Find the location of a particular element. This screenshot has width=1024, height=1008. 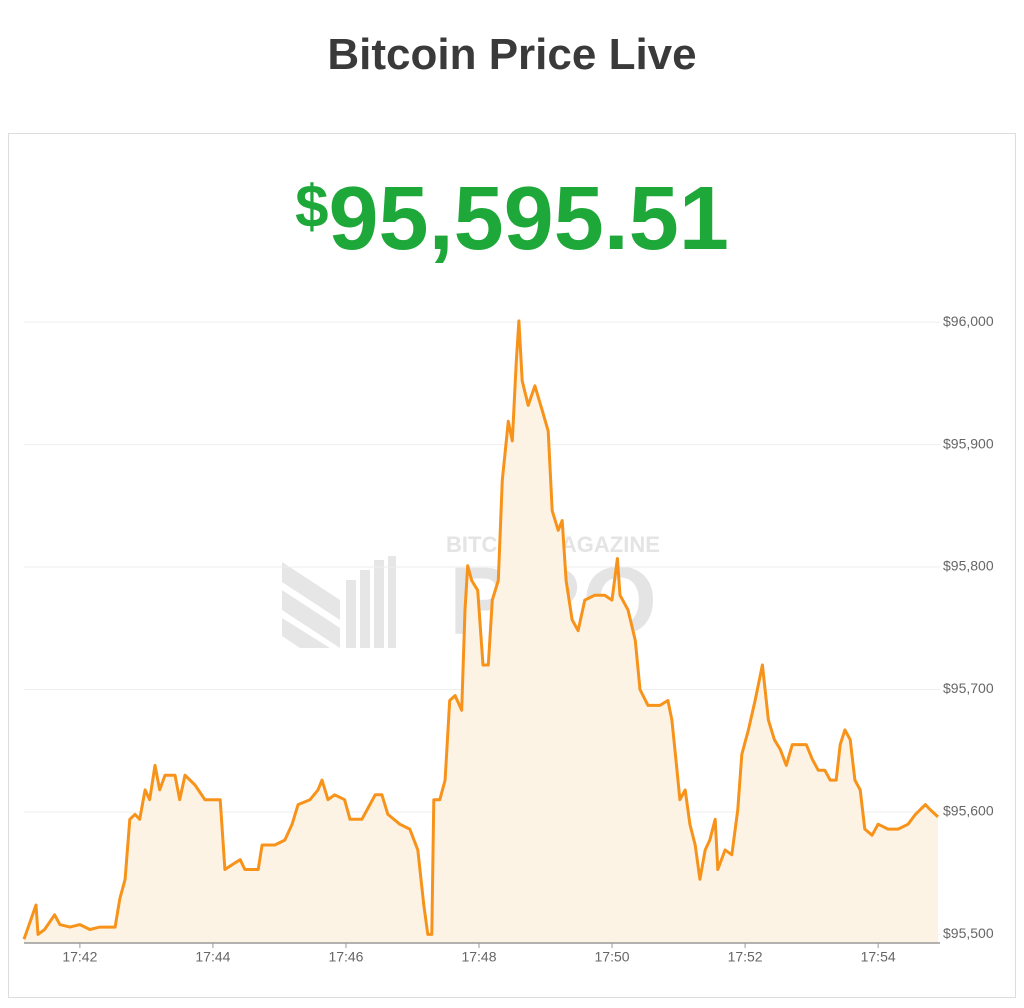

price-currency: $ is located at coordinates (312, 206).